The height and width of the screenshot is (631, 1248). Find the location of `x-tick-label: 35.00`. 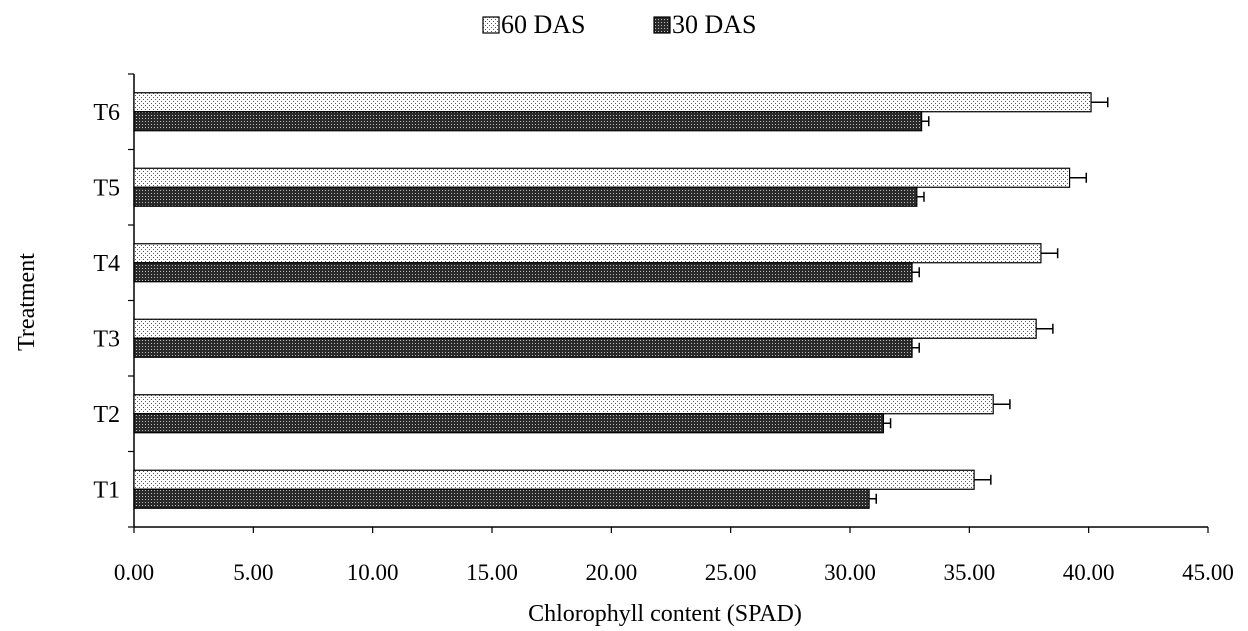

x-tick-label: 35.00 is located at coordinates (969, 572).